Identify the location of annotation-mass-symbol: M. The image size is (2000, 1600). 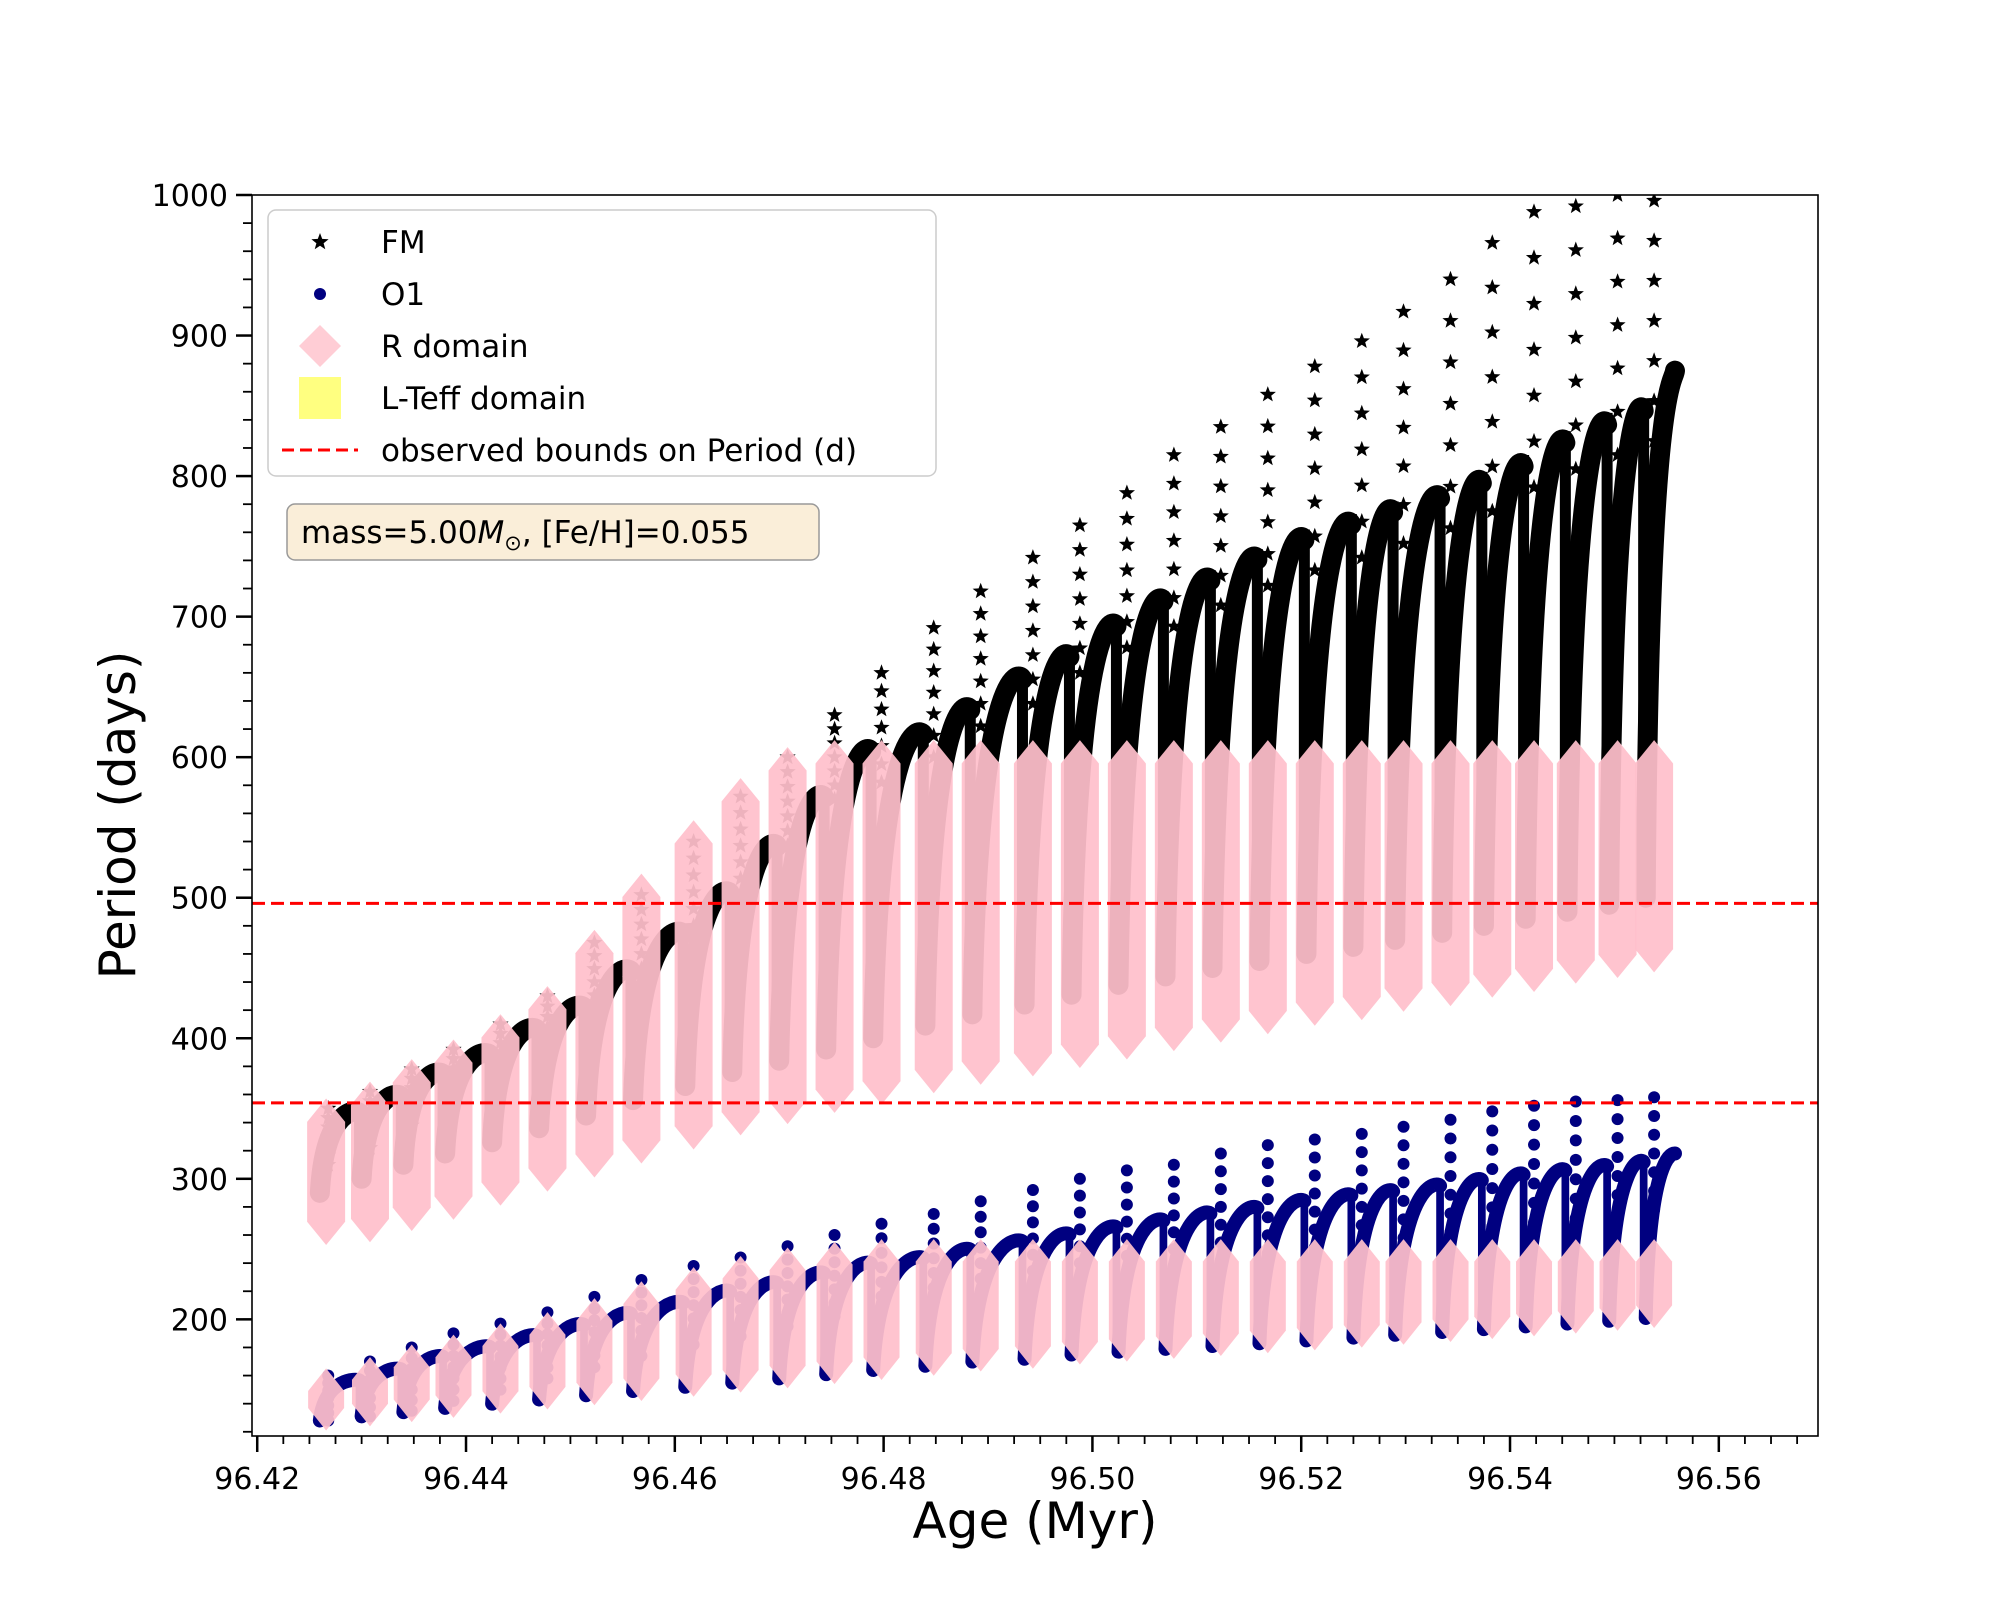
(491, 533).